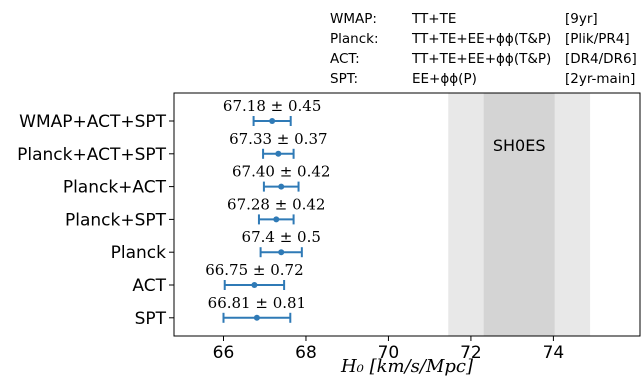 The image size is (644, 379). Describe the element at coordinates (554, 353) in the screenshot. I see `x-tick-label: 74` at that location.